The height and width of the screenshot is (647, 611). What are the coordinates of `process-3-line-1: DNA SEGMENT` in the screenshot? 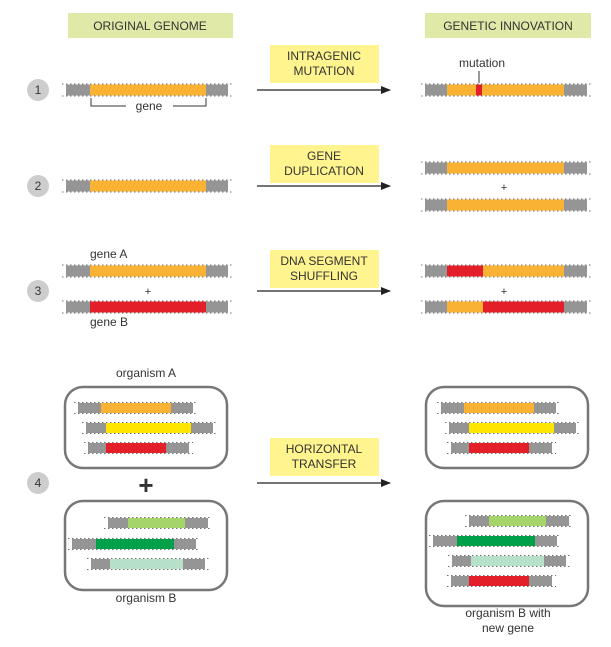 It's located at (324, 261).